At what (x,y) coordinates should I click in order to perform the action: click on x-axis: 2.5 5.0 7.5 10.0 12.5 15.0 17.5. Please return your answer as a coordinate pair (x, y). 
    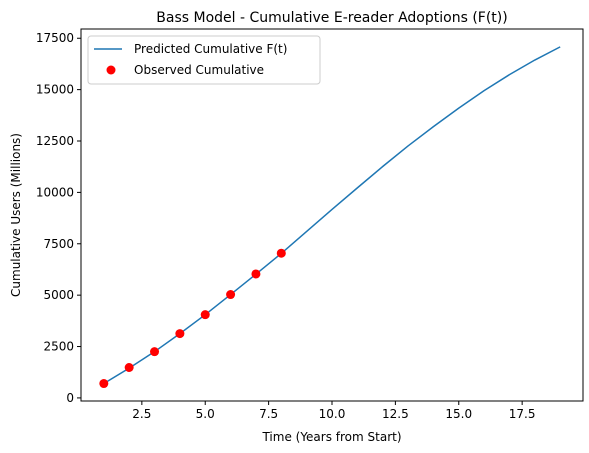
    Looking at the image, I should click on (334, 411).